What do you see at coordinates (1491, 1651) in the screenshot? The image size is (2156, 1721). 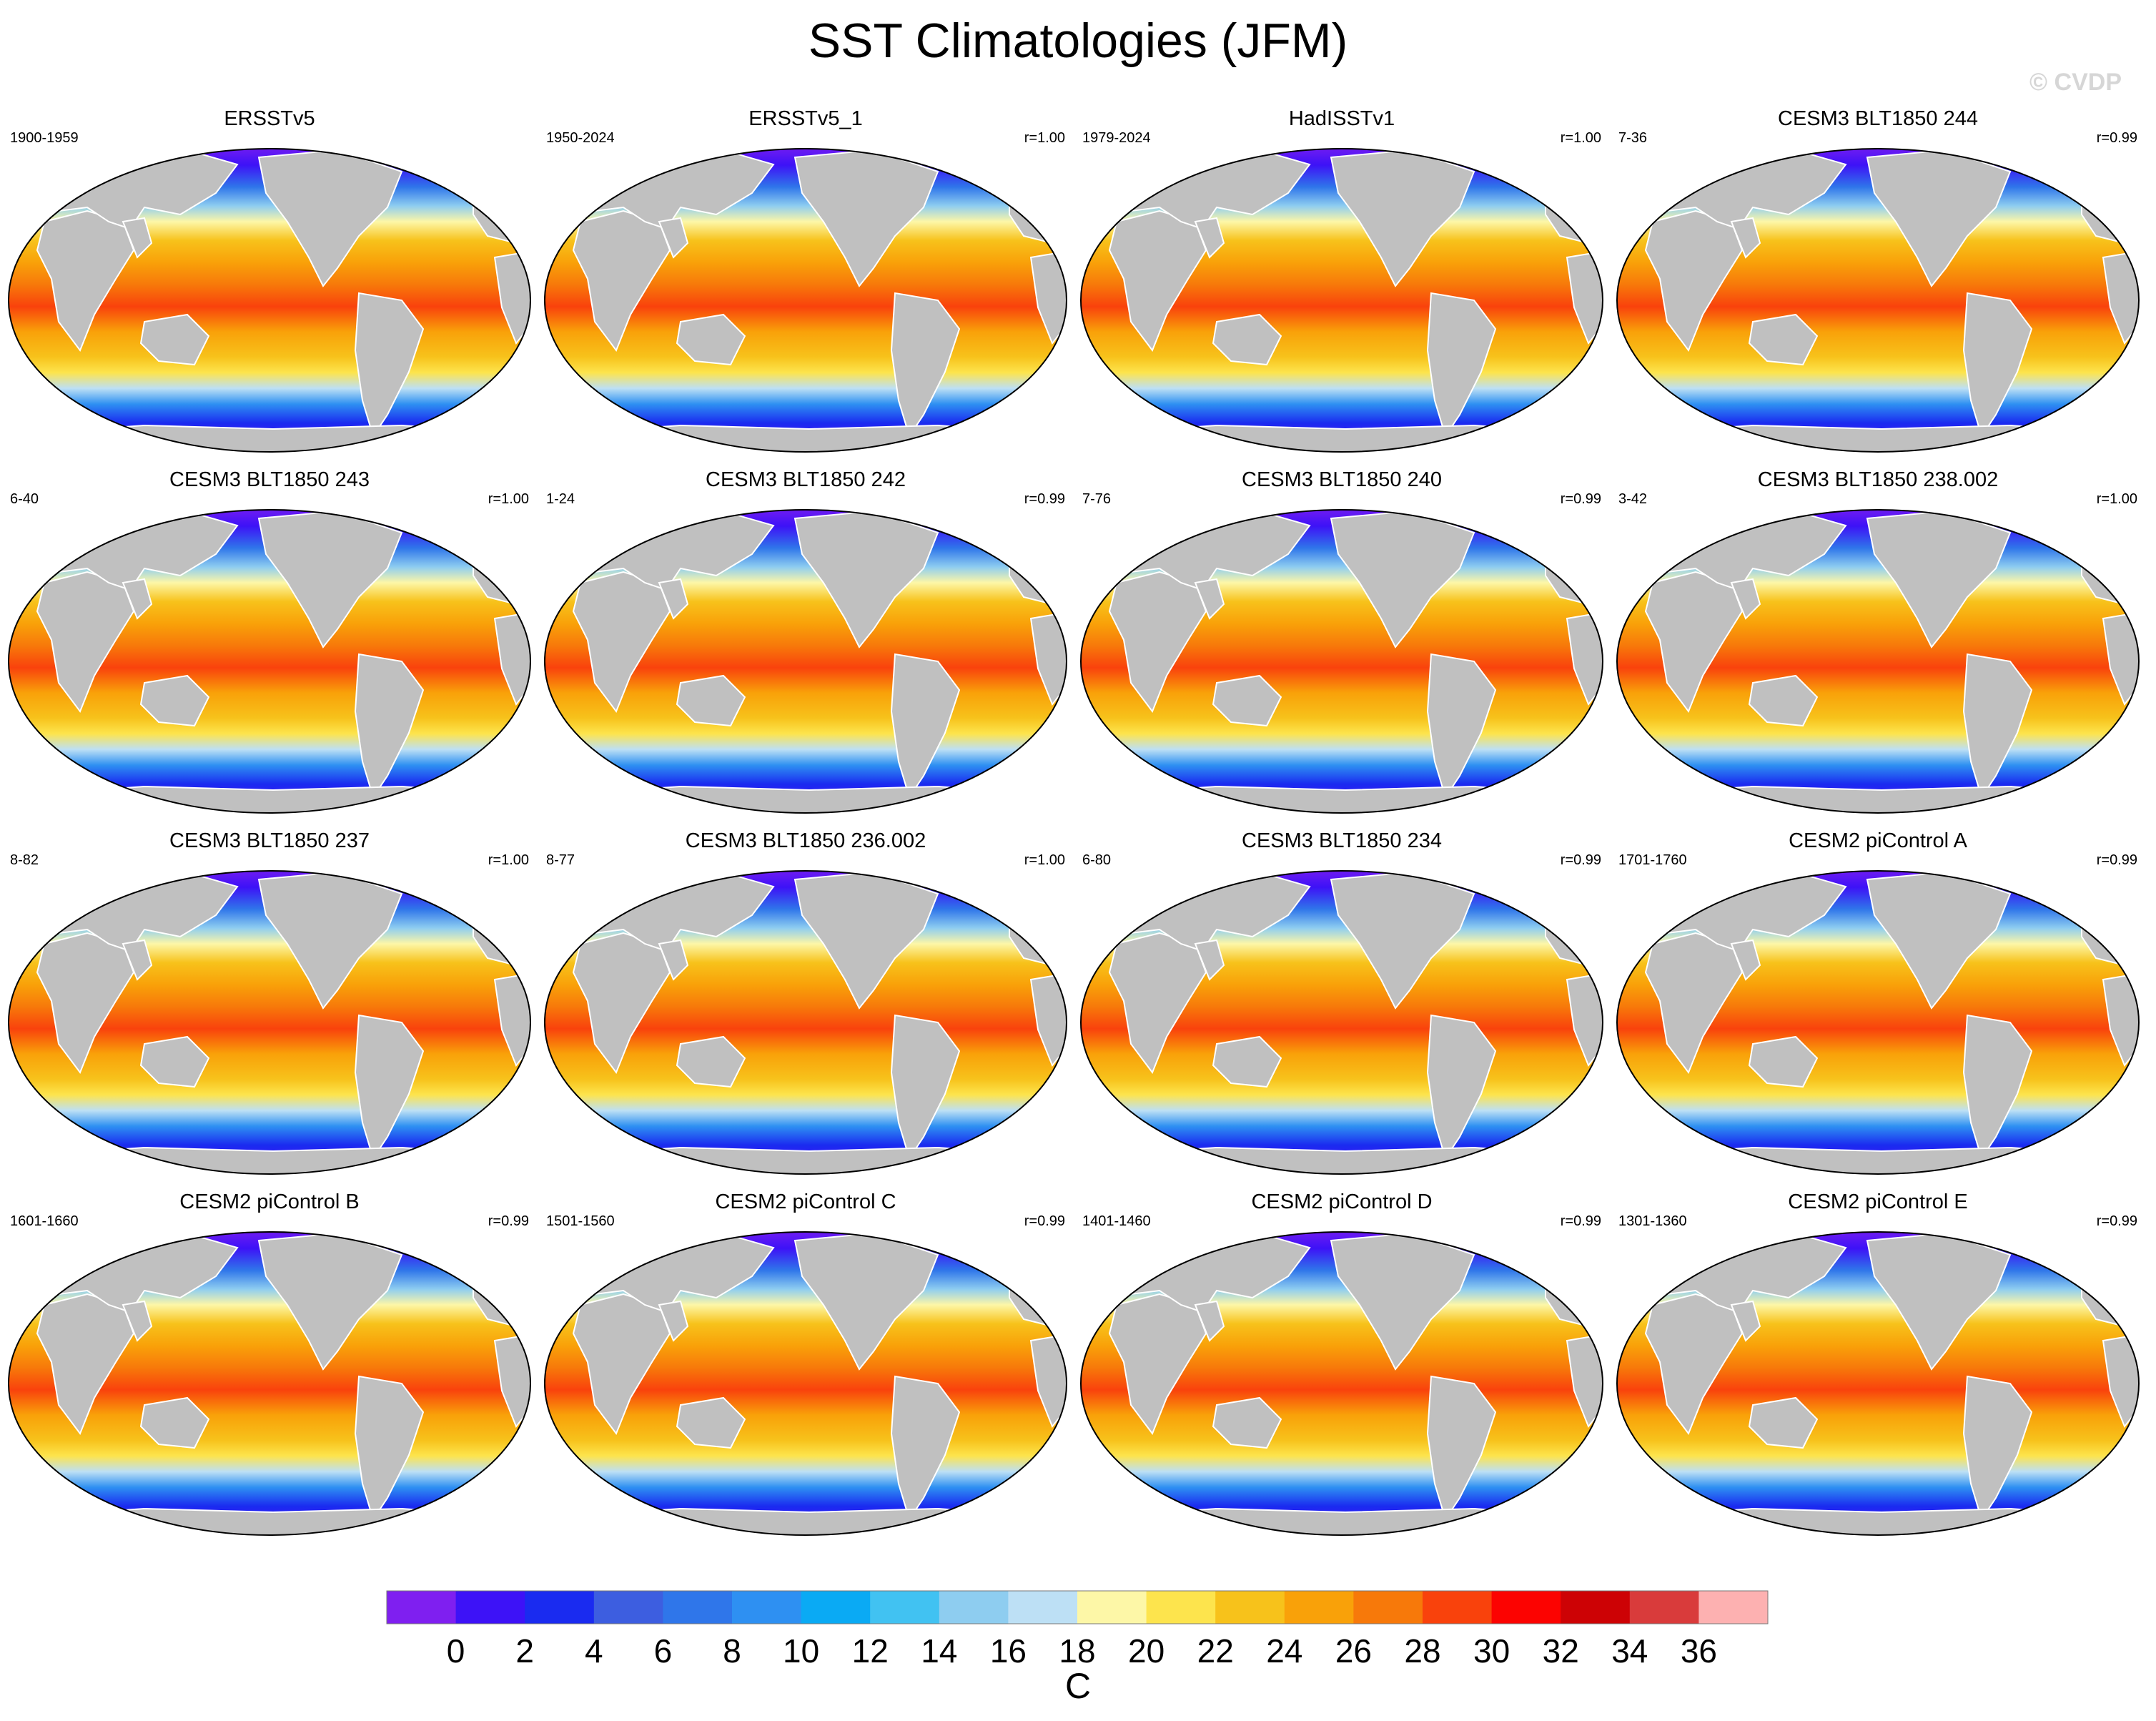 I see `colorbar-tick-label: 30` at bounding box center [1491, 1651].